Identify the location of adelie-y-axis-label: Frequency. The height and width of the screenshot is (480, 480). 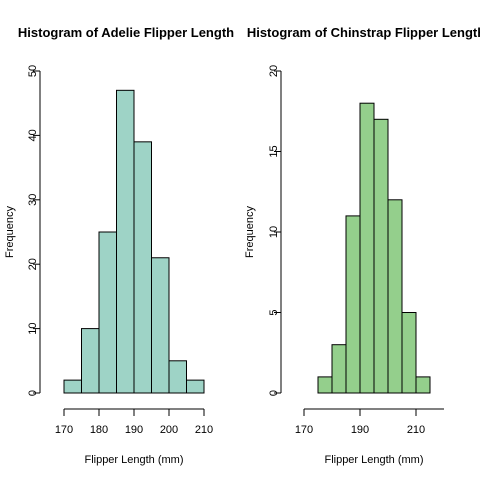
(10, 232).